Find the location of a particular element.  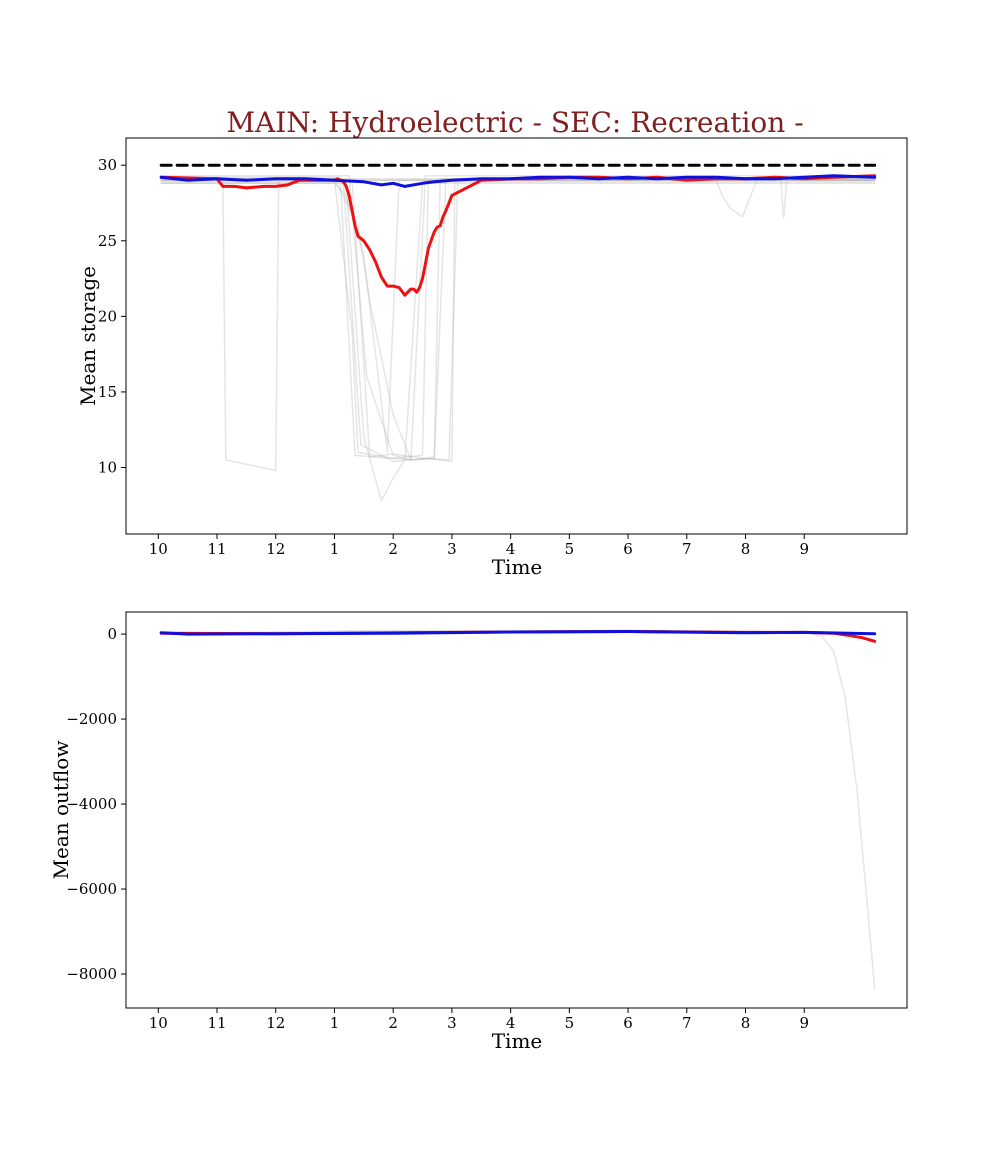

y-tick-label: 10 is located at coordinates (107, 467).